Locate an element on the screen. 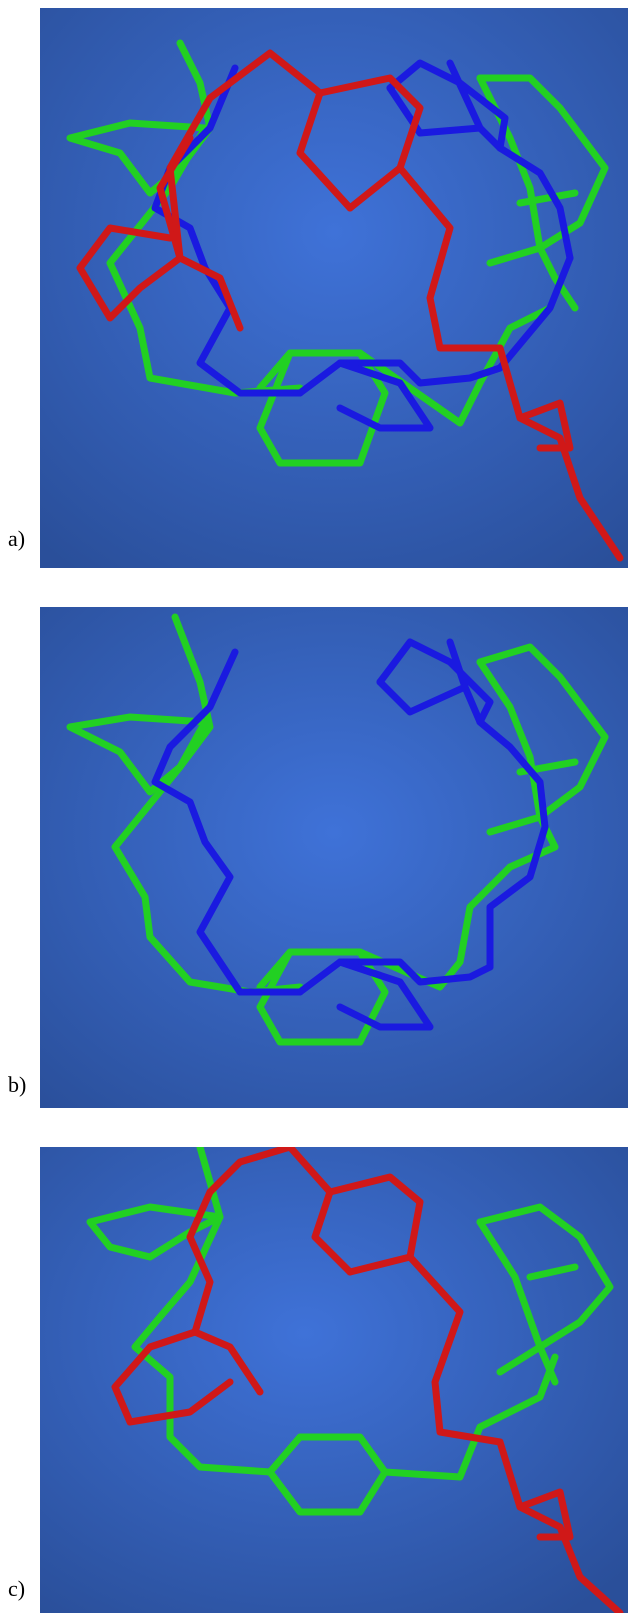 The height and width of the screenshot is (1613, 642). panel-c-label: c) is located at coordinates (17, 1588).